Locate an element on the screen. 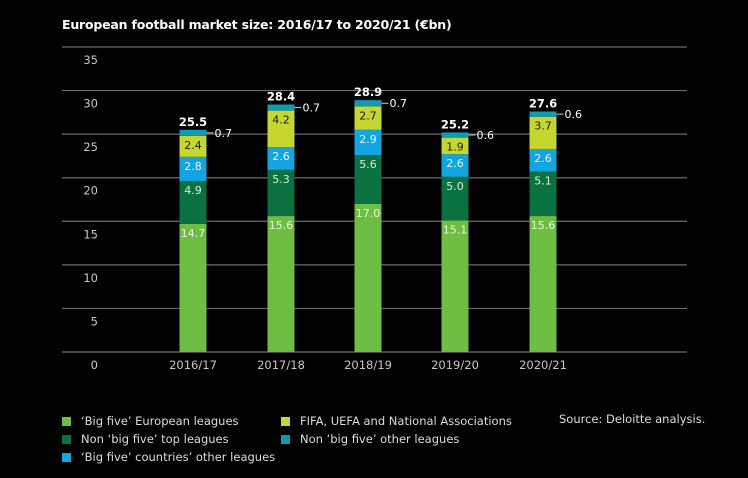 The height and width of the screenshot is (478, 748). data-label: 5.3 is located at coordinates (281, 179).